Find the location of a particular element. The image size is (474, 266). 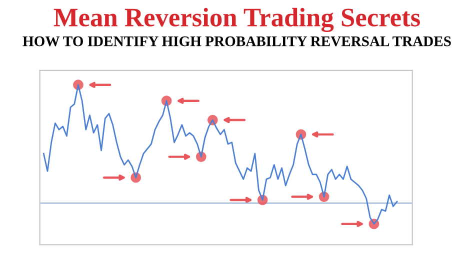

chart-subtitle: HOW TO IDENTIFY HIGH PROBABILITY REVERSAL TRADES is located at coordinates (236, 41).